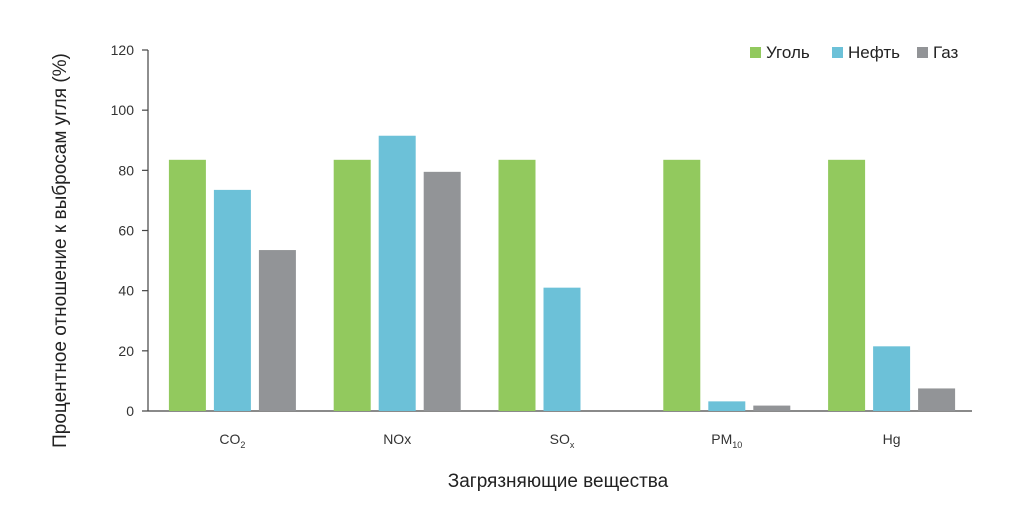 The height and width of the screenshot is (527, 1024). I want to click on x-ticks: CO2 NOx SOx PM10 Hg, so click(559, 440).